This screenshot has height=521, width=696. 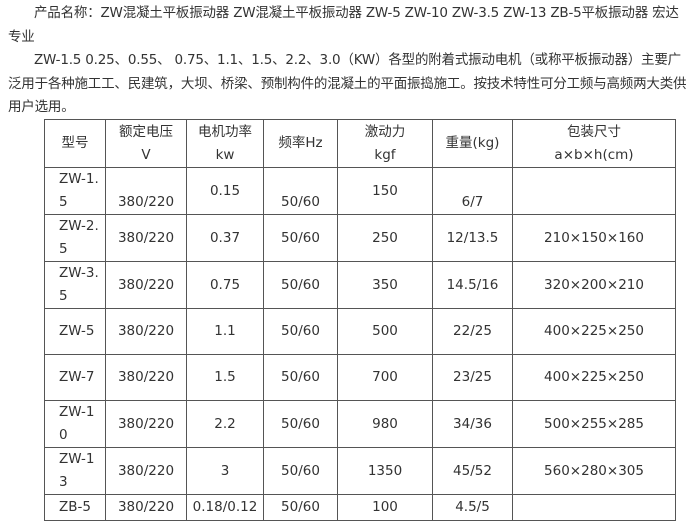 What do you see at coordinates (146, 143) in the screenshot?
I see `header-cell: 额定电压 V` at bounding box center [146, 143].